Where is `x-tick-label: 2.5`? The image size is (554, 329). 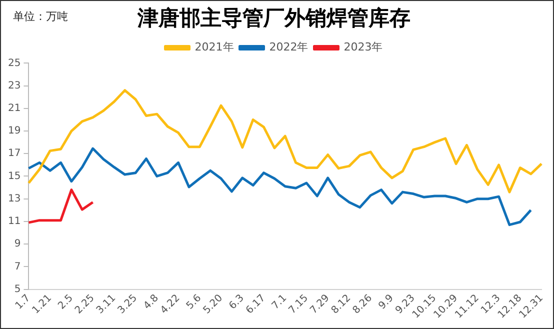 x-tick-label: 2.5 is located at coordinates (66, 302).